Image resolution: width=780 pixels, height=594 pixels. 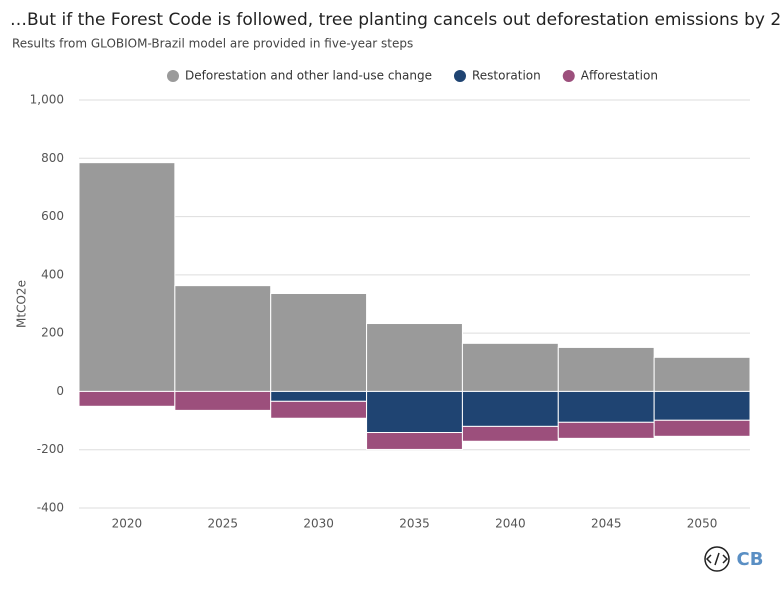 What do you see at coordinates (47, 100) in the screenshot?
I see `y-tick-label: 1,000` at bounding box center [47, 100].